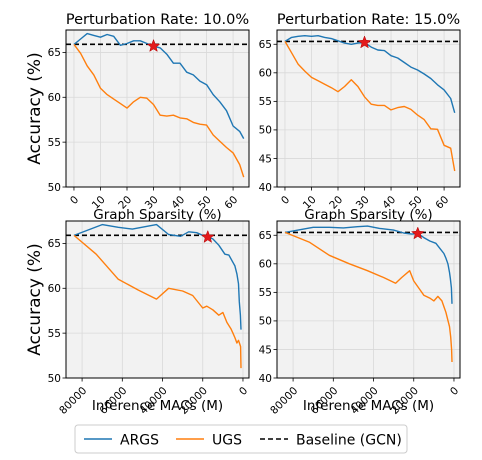  I want to click on legend-frame, so click(241, 439).